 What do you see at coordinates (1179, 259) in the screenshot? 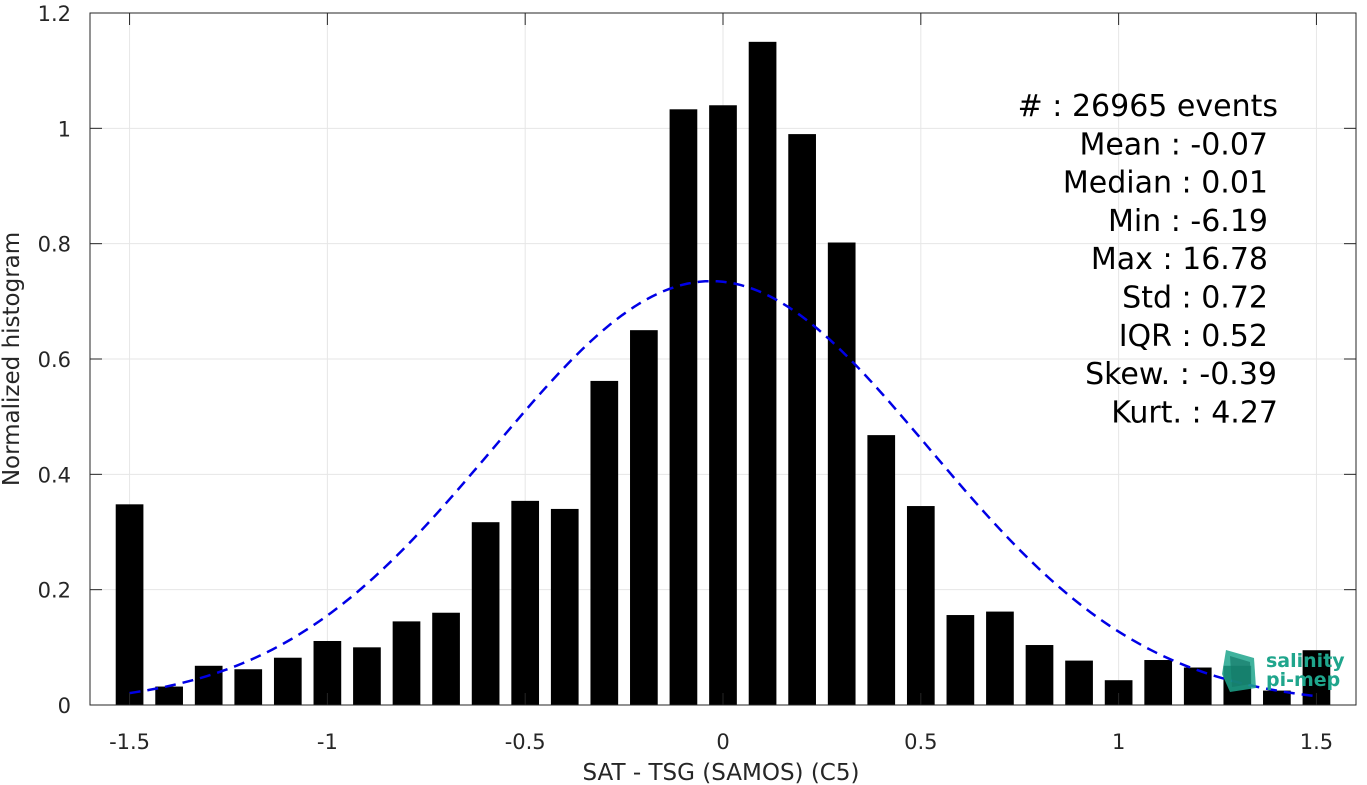
I see `stat-line-4: Max : 16.78` at bounding box center [1179, 259].